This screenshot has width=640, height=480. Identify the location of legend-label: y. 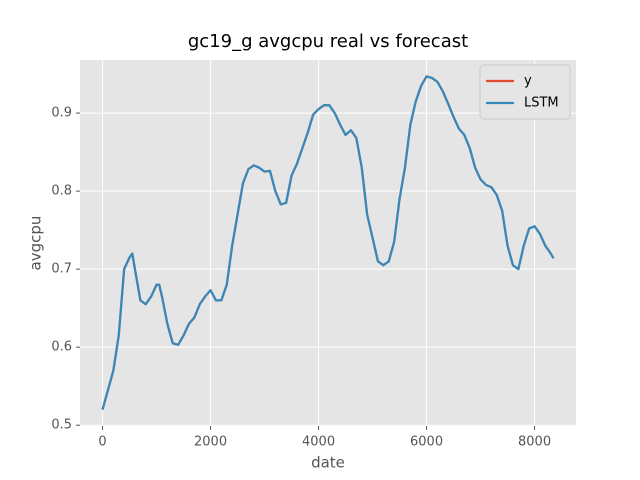
(528, 81).